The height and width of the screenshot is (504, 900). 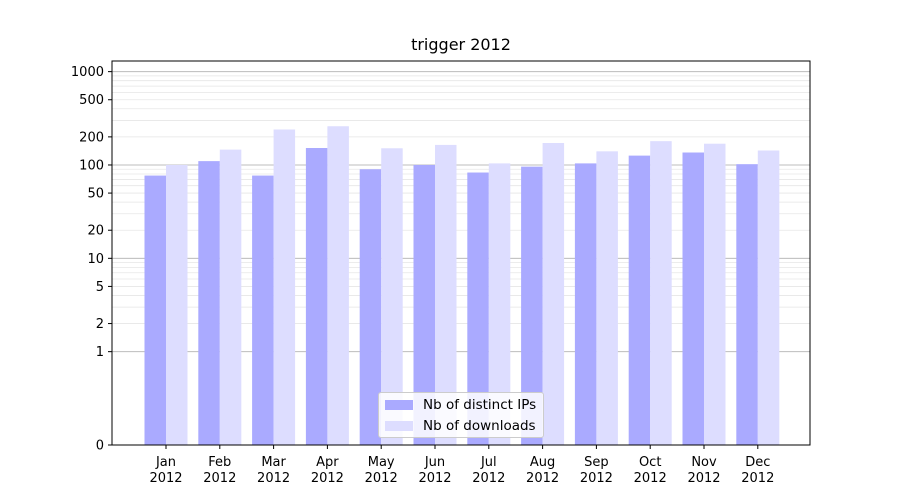 What do you see at coordinates (100, 324) in the screenshot?
I see `y-tick-label: 2` at bounding box center [100, 324].